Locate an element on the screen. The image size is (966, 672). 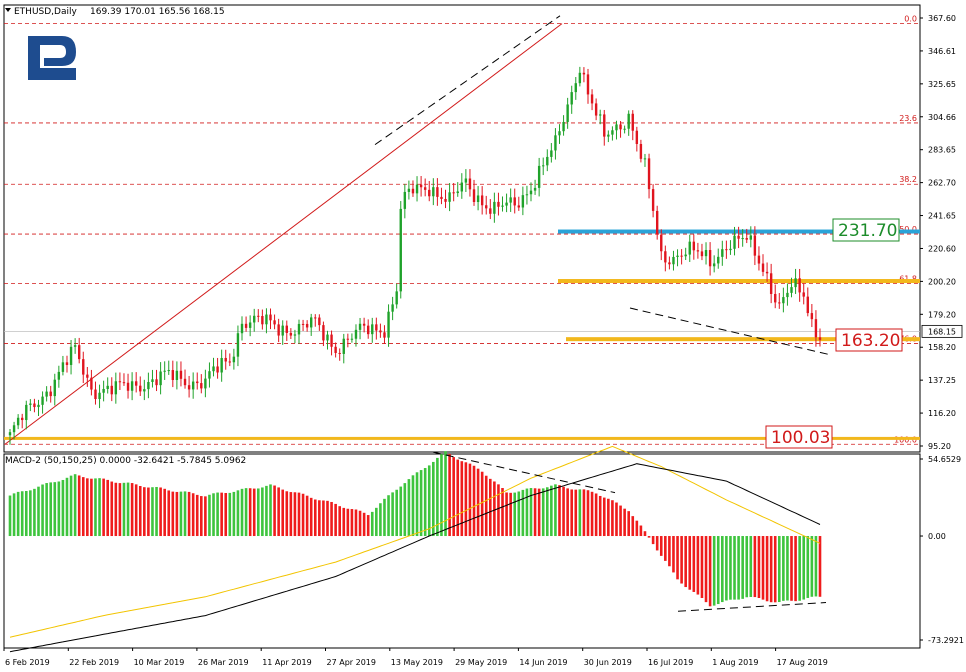
price-tick-label: 116.20 is located at coordinates (942, 413).